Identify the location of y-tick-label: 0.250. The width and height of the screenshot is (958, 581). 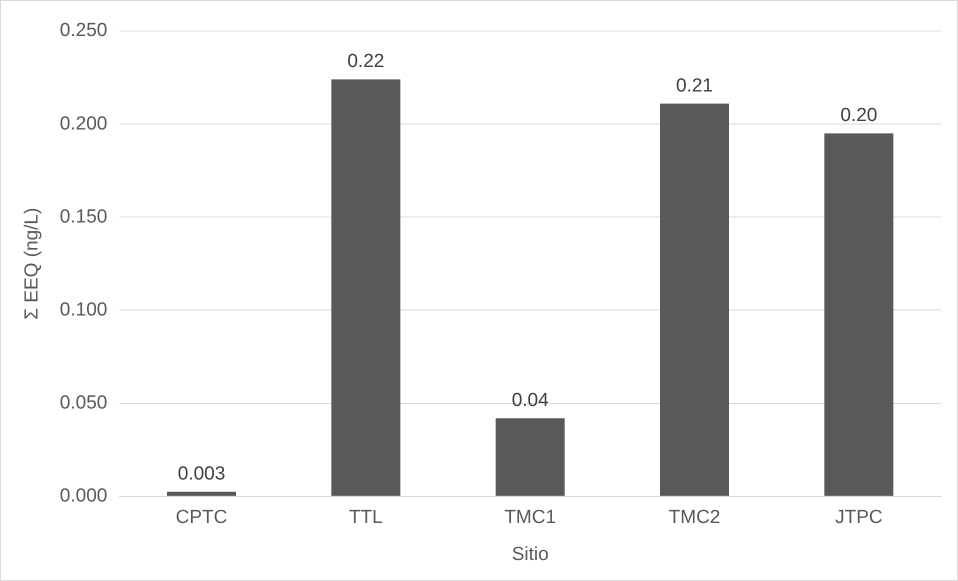
(84, 31).